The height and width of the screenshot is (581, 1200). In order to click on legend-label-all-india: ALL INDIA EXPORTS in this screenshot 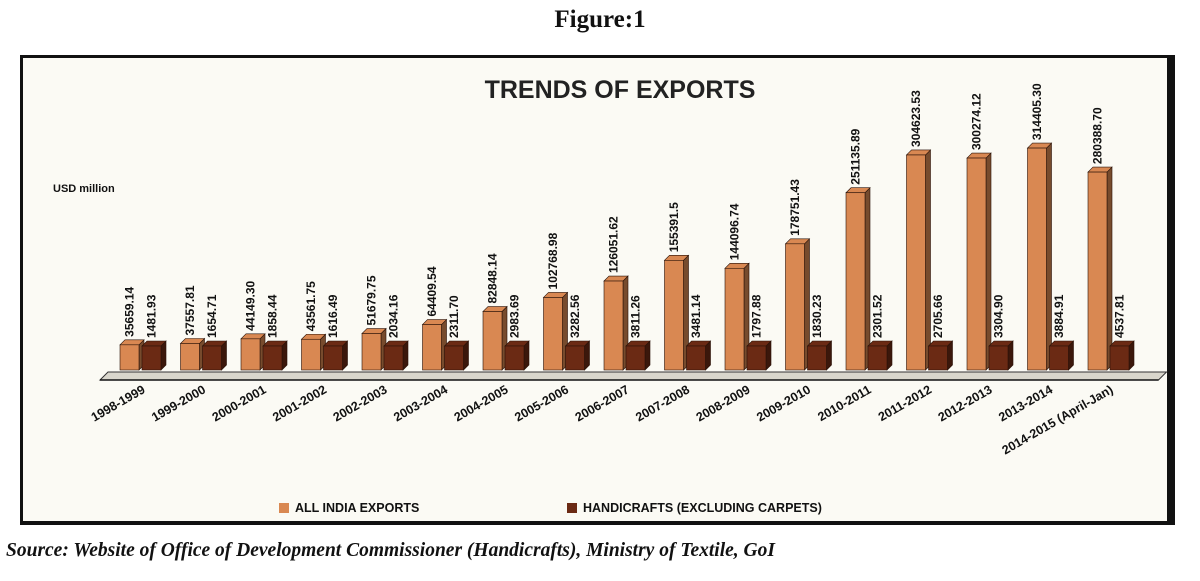, I will do `click(357, 508)`.